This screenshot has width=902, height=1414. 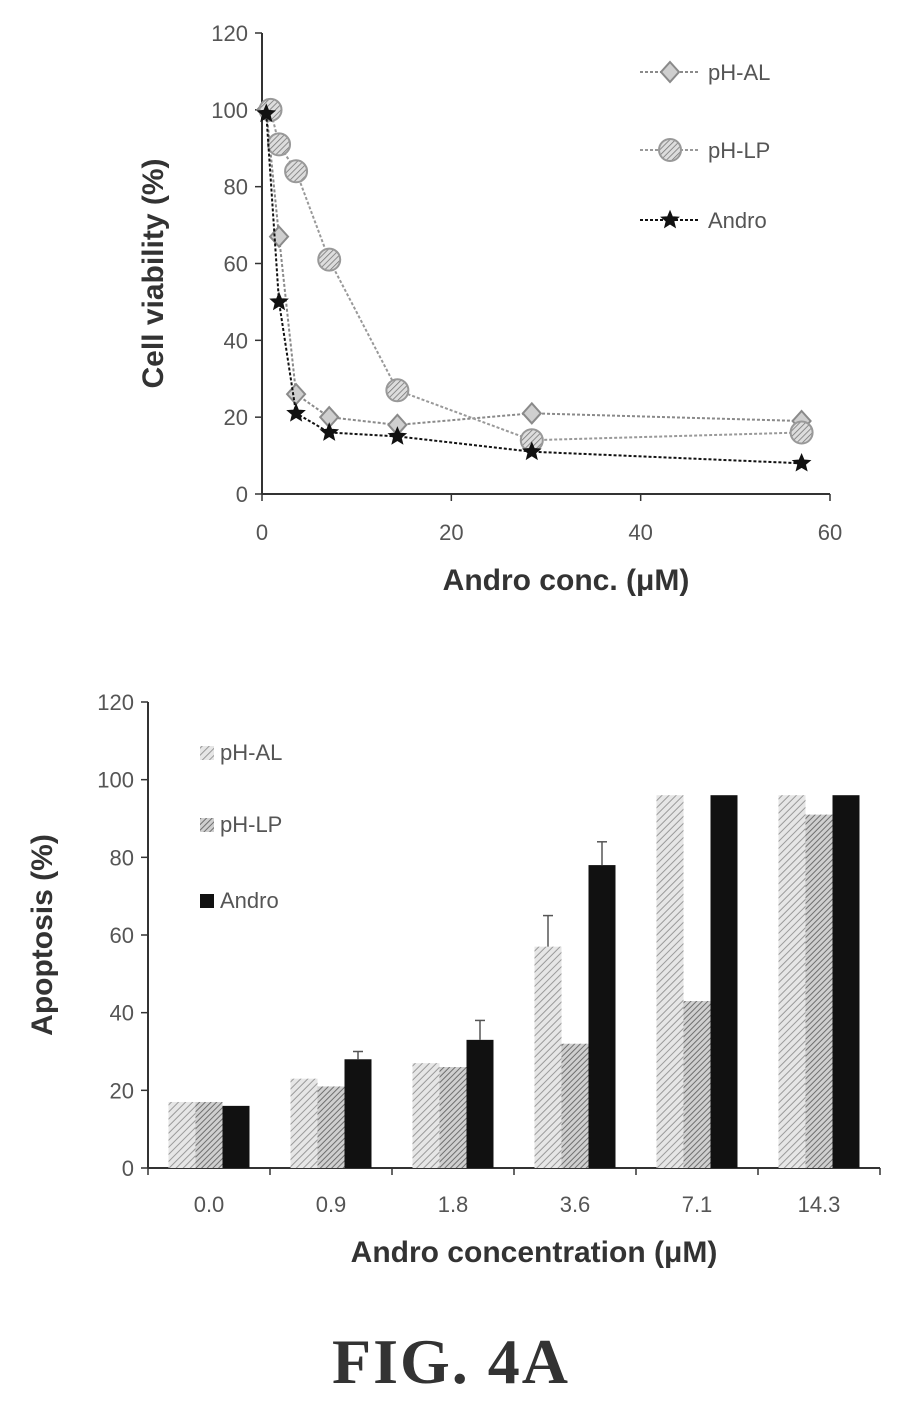 What do you see at coordinates (42, 935) in the screenshot?
I see `y-axis-title: Apoptosis (%)` at bounding box center [42, 935].